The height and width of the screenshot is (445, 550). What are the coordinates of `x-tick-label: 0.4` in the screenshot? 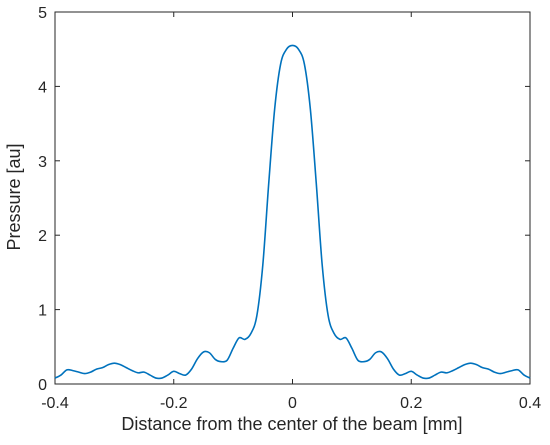 It's located at (530, 403).